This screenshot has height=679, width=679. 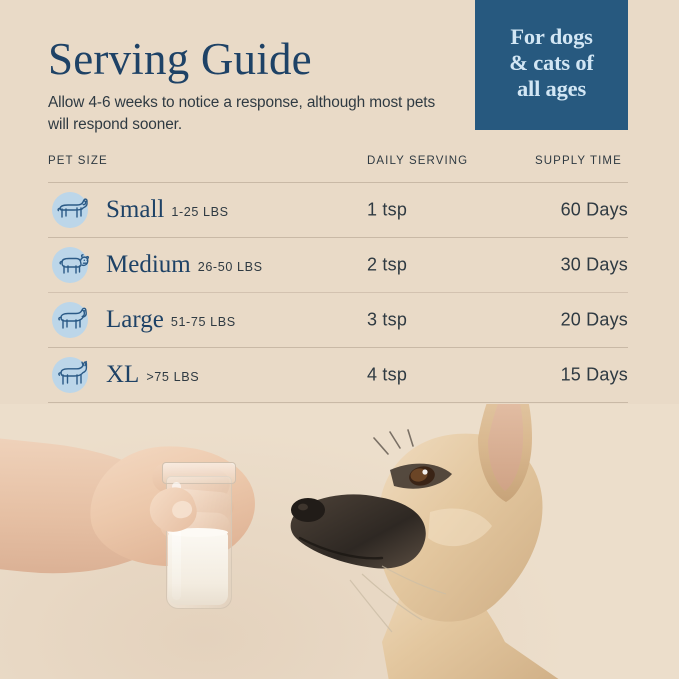 What do you see at coordinates (198, 532) in the screenshot?
I see `milk-surface` at bounding box center [198, 532].